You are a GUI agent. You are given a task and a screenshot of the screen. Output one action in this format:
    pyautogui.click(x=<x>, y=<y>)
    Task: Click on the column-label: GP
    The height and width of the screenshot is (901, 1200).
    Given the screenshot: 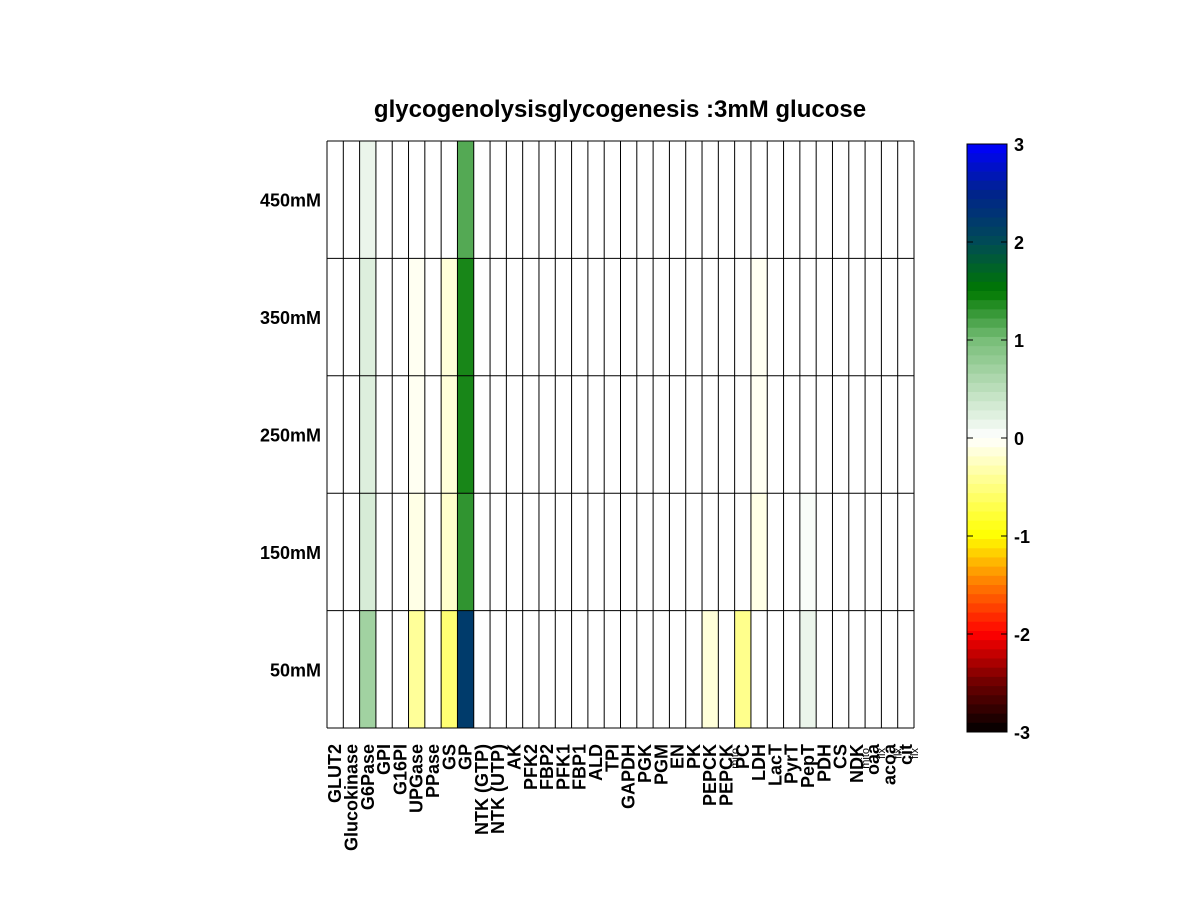 What is the action you would take?
    pyautogui.click(x=466, y=757)
    